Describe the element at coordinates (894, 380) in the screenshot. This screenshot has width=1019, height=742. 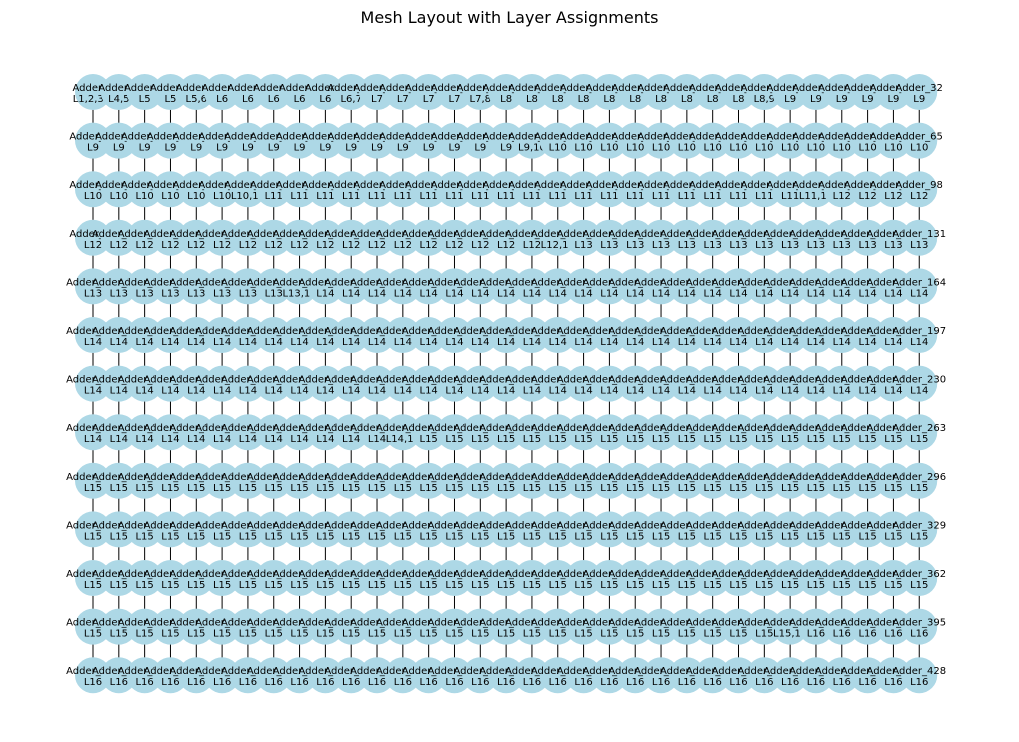
I see `mesh-node-name: Adder_229` at that location.